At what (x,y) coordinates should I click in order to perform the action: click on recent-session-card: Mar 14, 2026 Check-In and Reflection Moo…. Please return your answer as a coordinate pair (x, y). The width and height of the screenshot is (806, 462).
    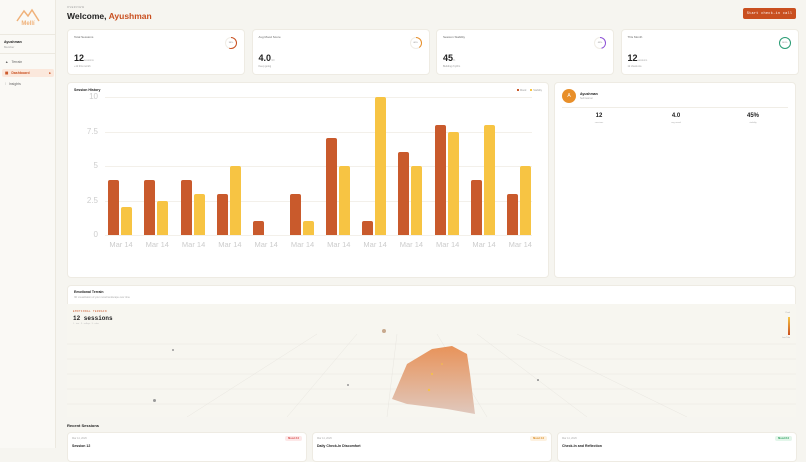
    Looking at the image, I should click on (677, 447).